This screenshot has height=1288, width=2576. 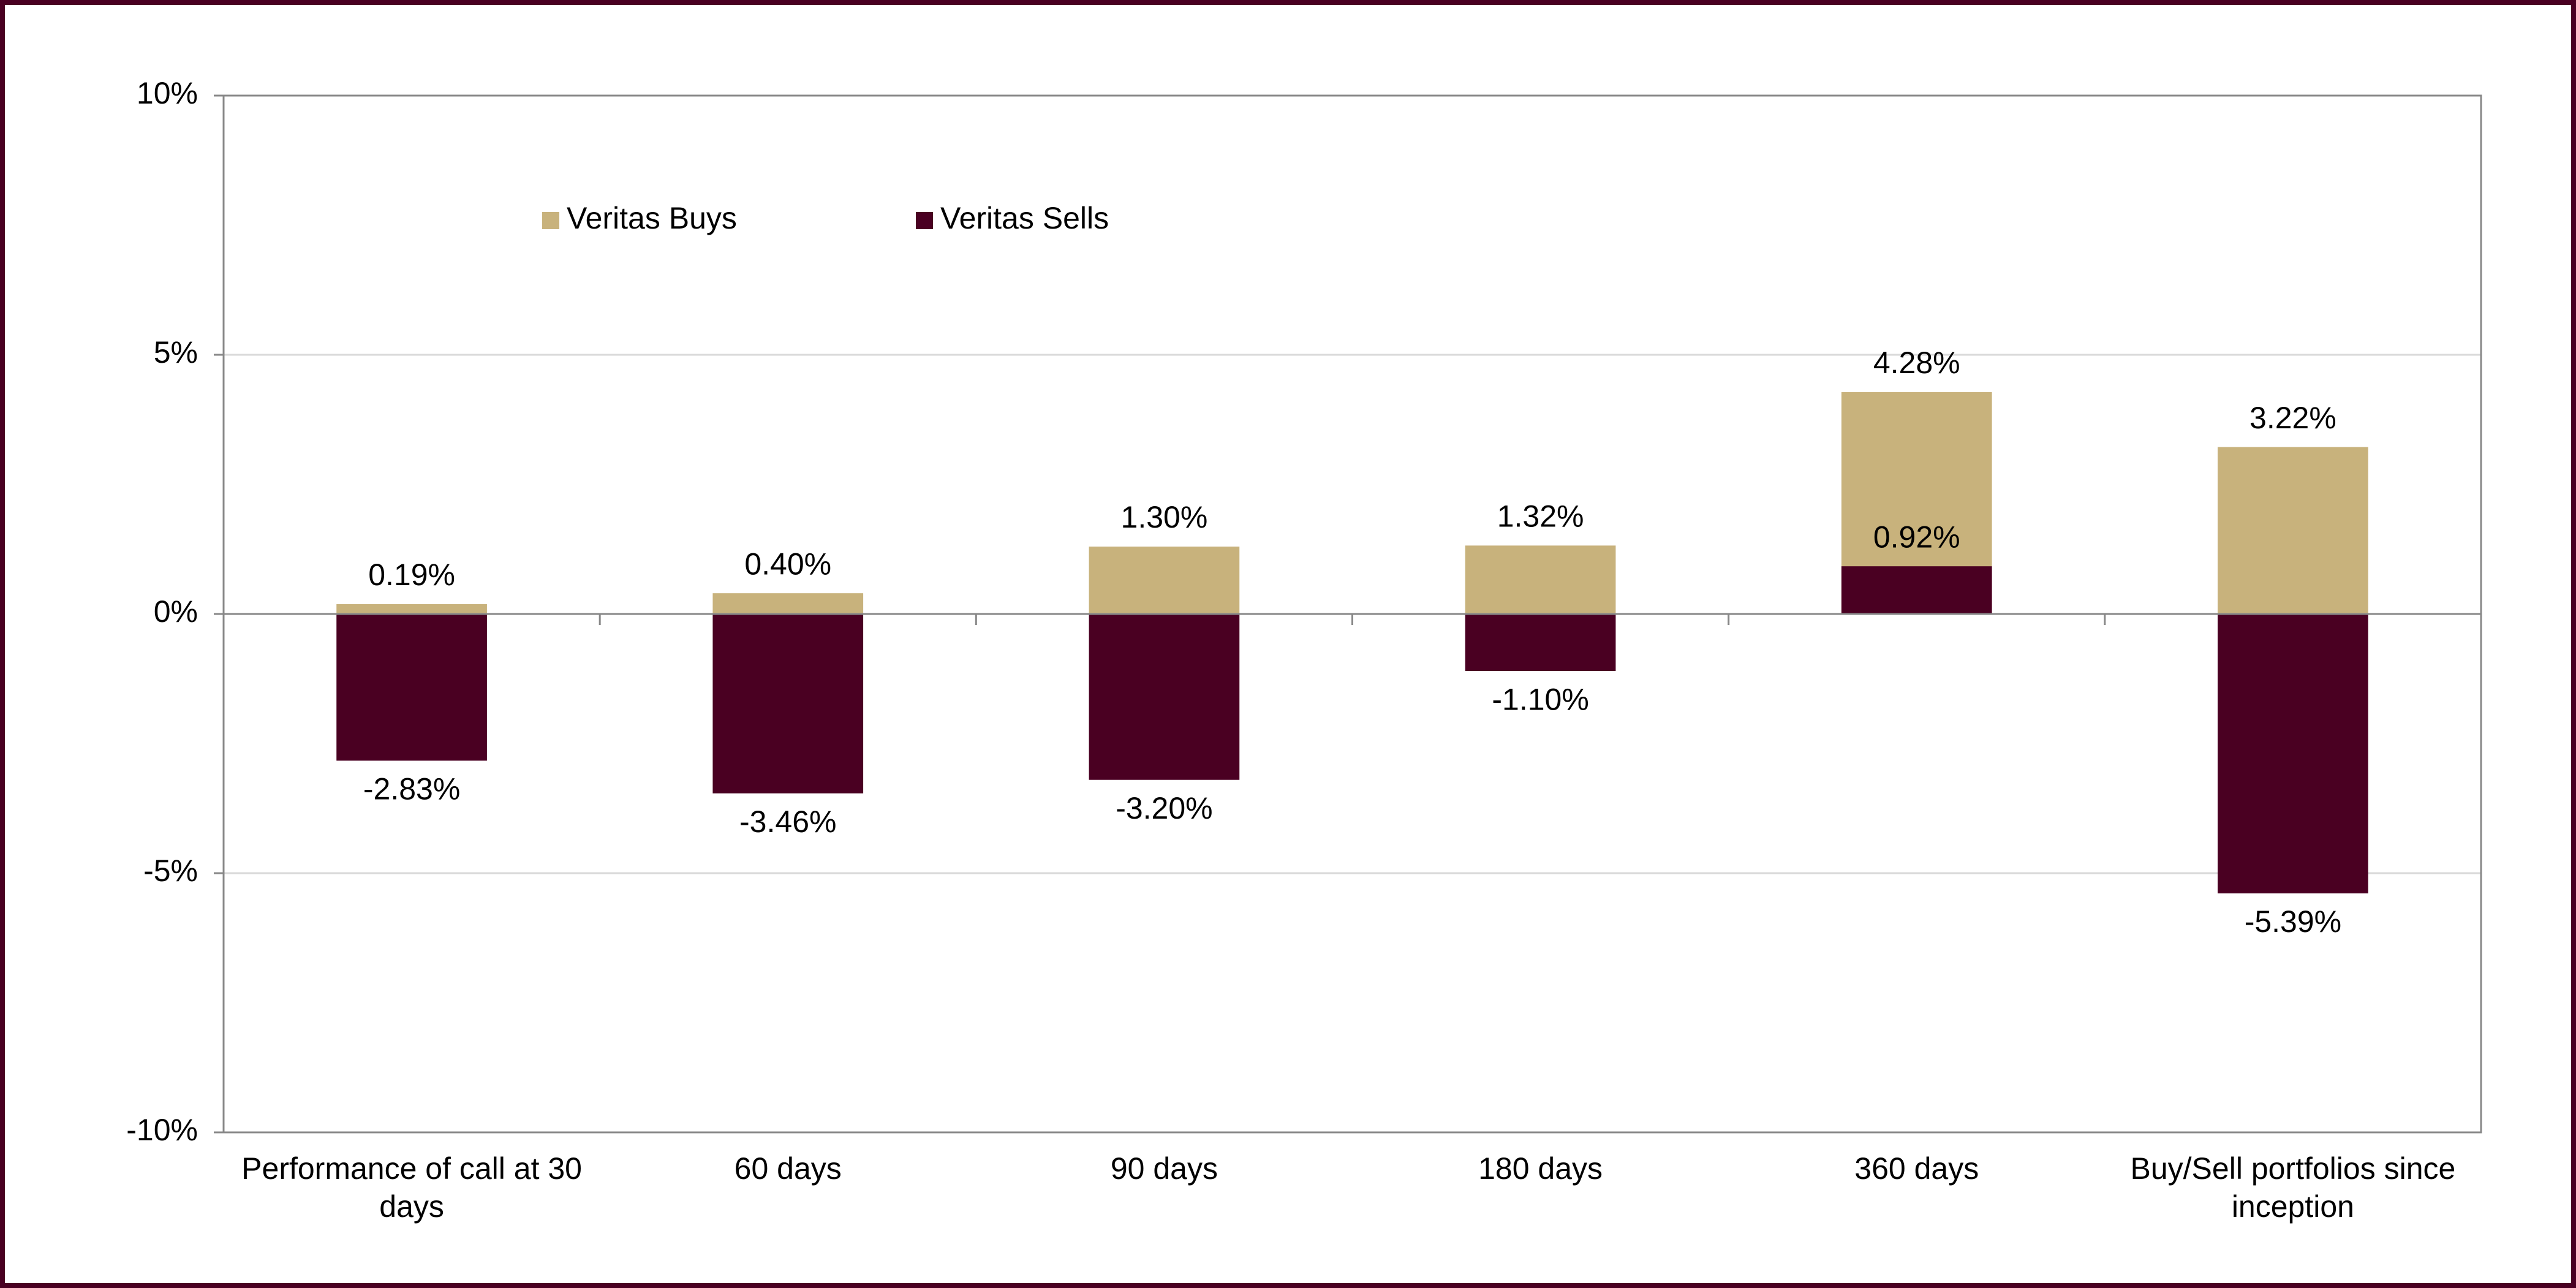 I want to click on y-tick-label: -5%, so click(x=170, y=871).